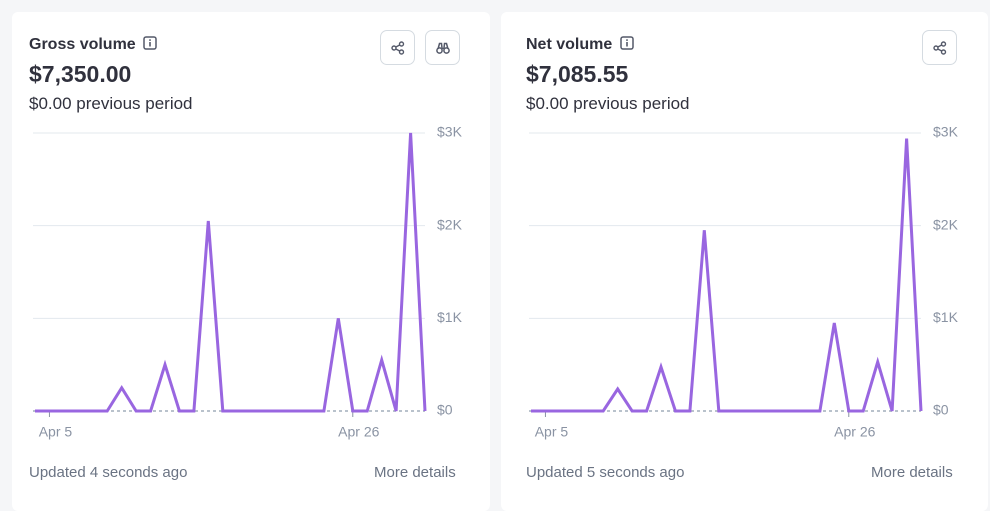  I want to click on updated-text: Updated 5 seconds ago, so click(605, 472).